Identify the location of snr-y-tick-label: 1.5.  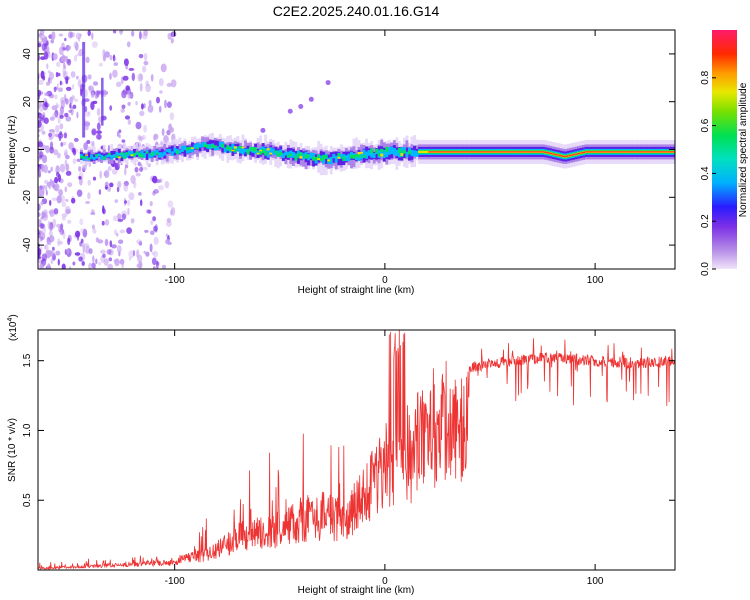
(27, 360).